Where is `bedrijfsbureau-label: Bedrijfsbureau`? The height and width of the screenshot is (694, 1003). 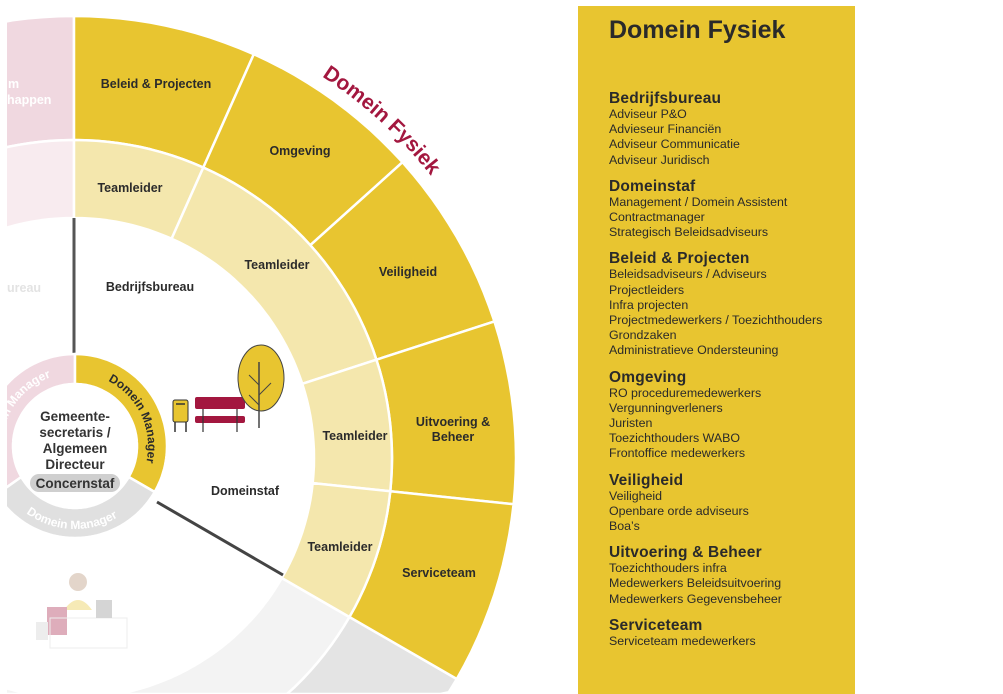 bedrijfsbureau-label: Bedrijfsbureau is located at coordinates (150, 287).